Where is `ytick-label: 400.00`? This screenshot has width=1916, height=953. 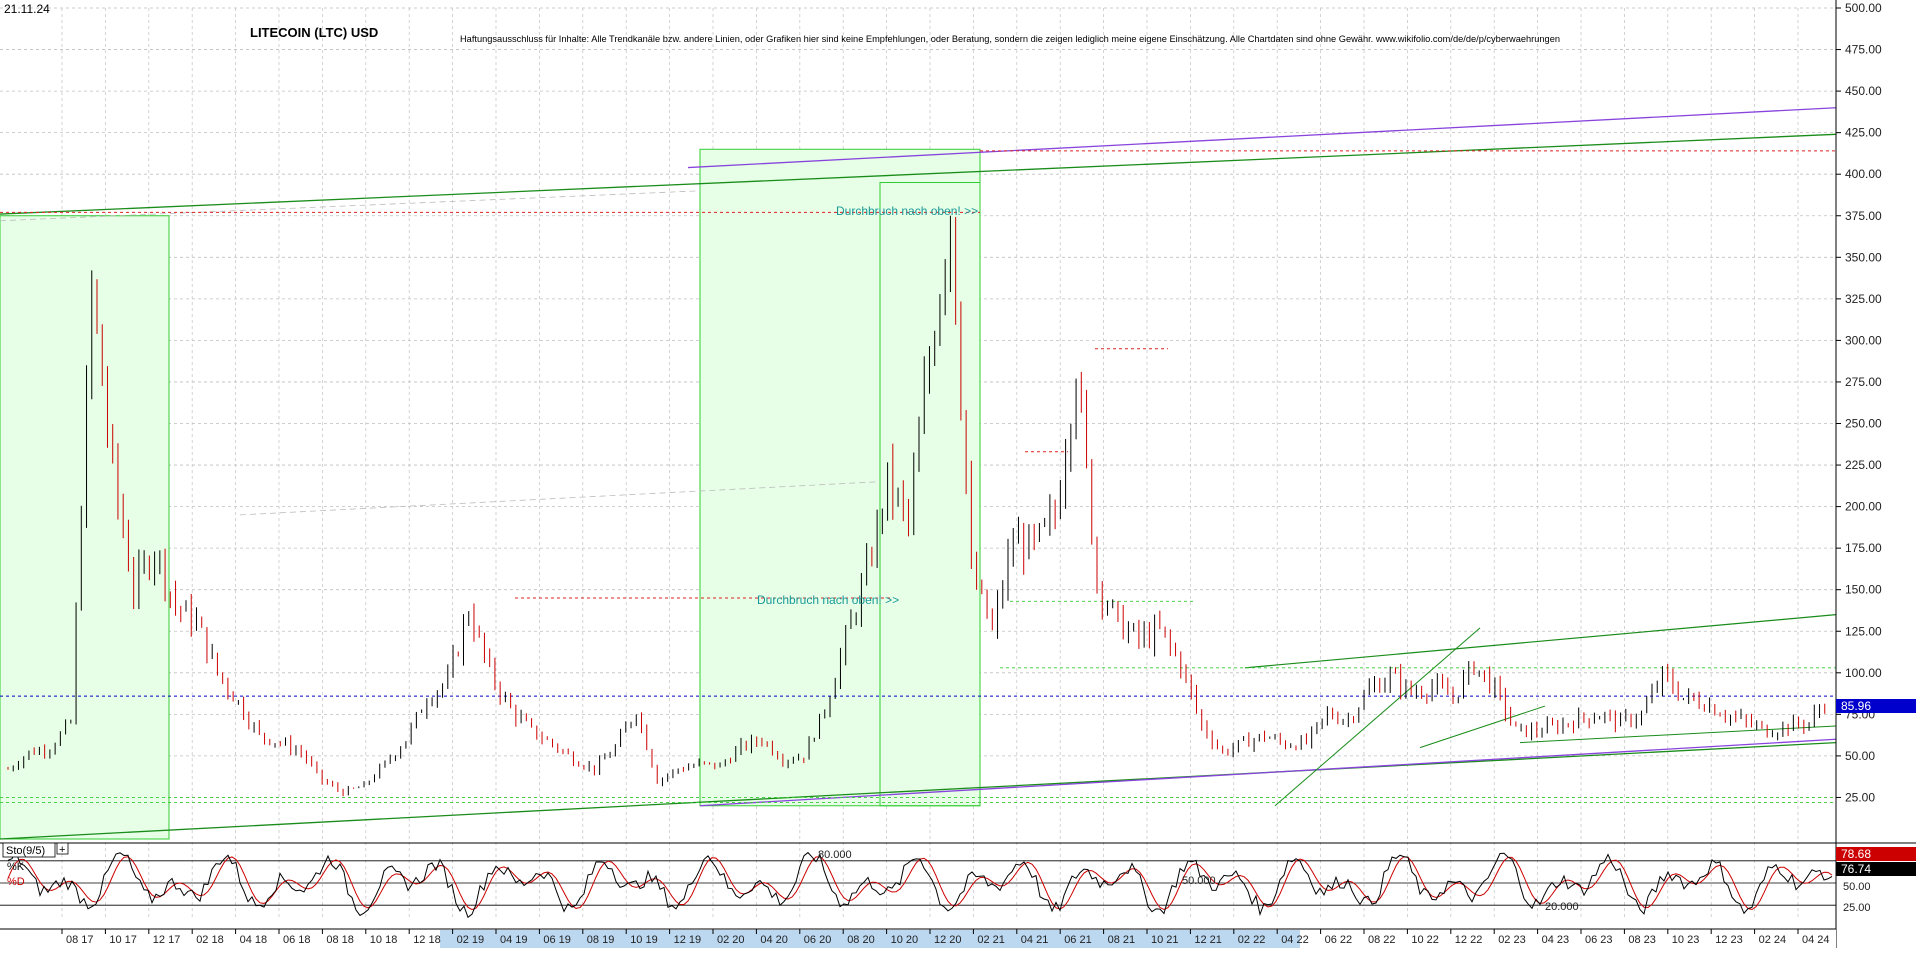
ytick-label: 400.00 is located at coordinates (1863, 174).